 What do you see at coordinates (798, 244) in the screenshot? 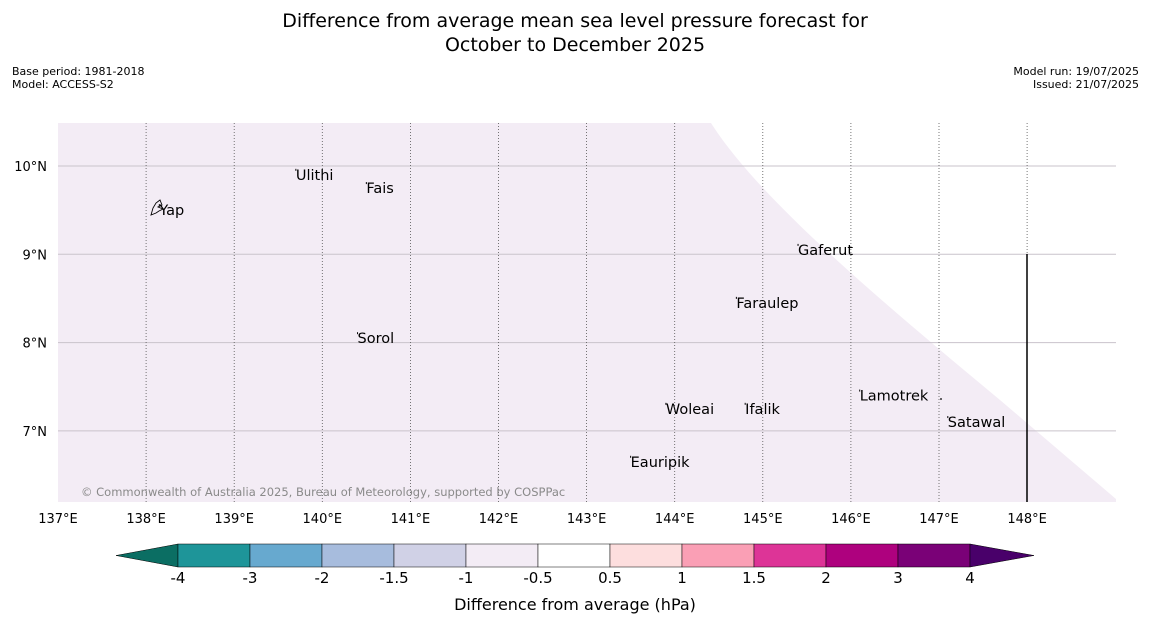
I see `place-marker-gaferut` at bounding box center [798, 244].